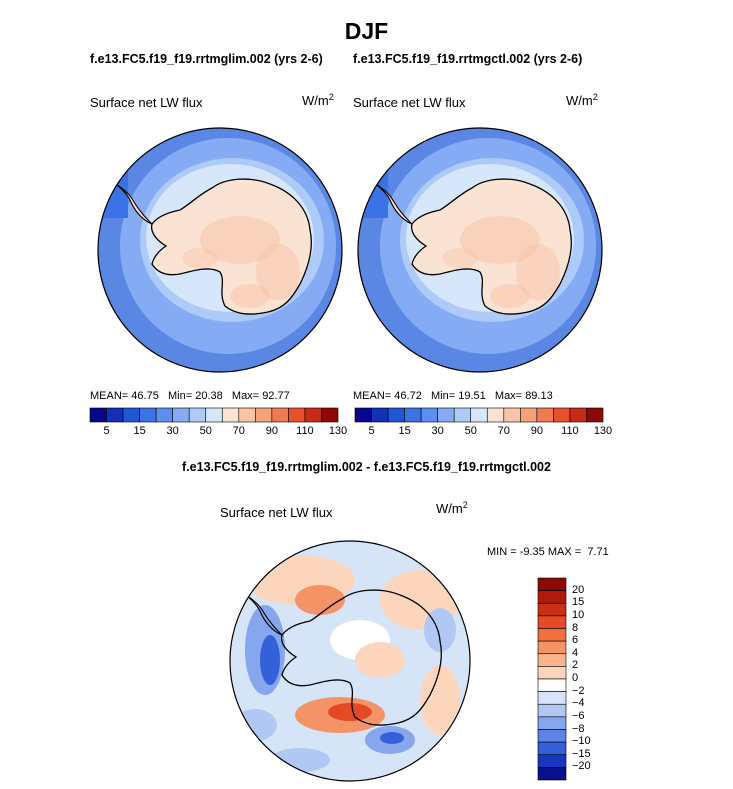 The width and height of the screenshot is (733, 789). Describe the element at coordinates (578, 703) in the screenshot. I see `colorbar-tick-label: −4` at that location.